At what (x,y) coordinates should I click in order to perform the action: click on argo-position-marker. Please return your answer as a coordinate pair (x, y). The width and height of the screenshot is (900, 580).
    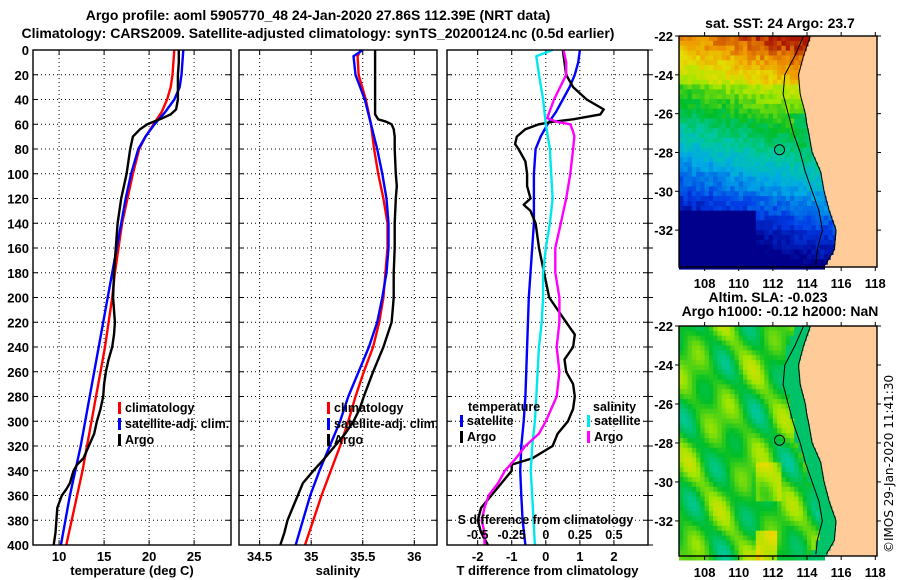
    Looking at the image, I should click on (780, 440).